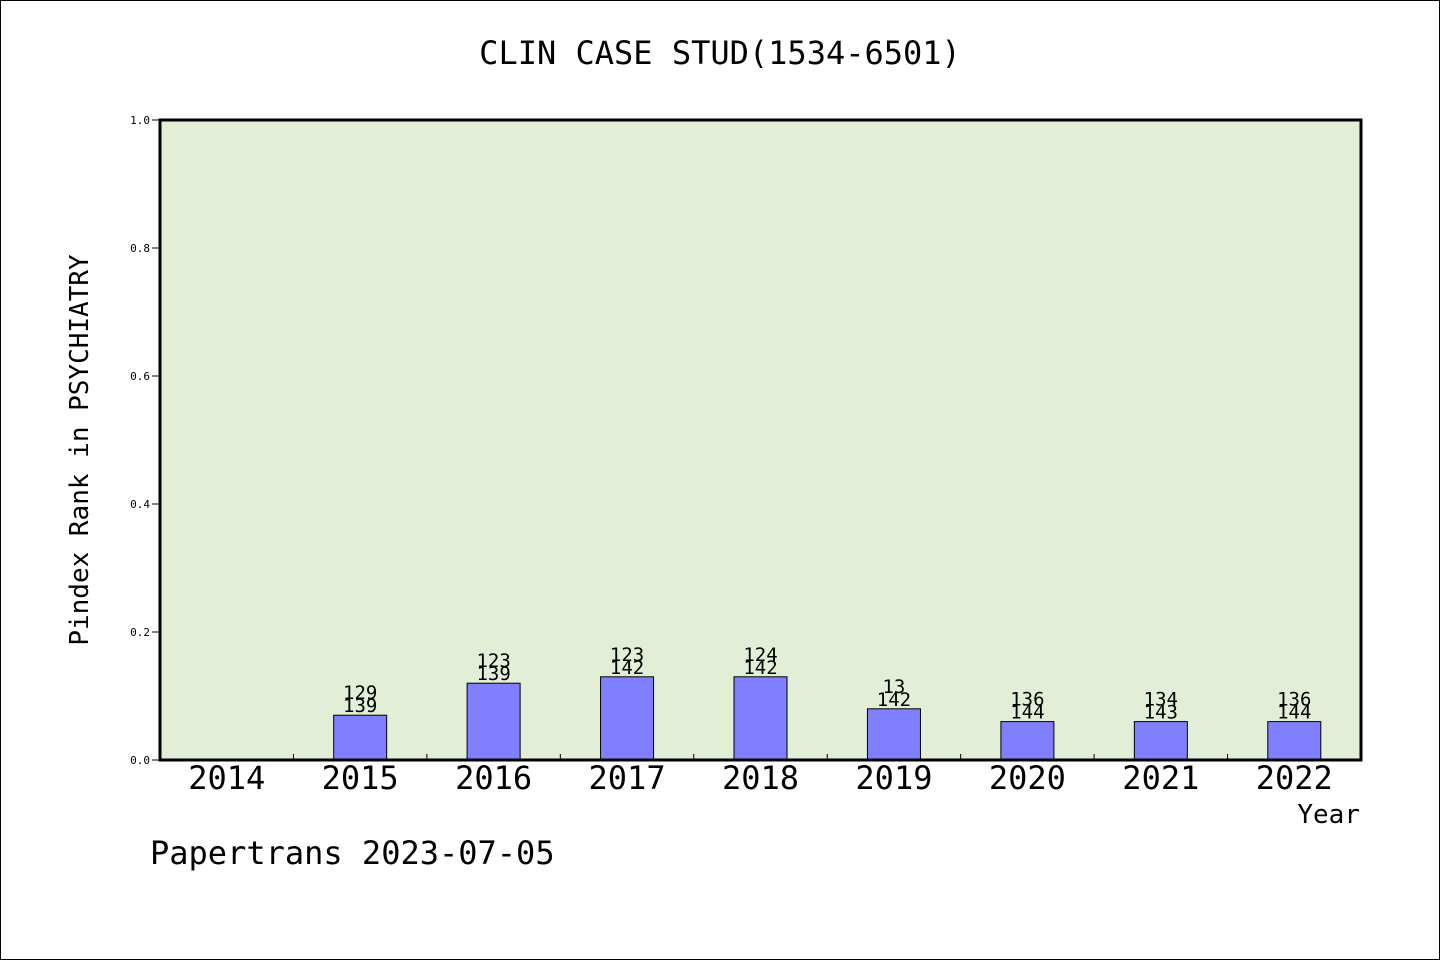 Image resolution: width=1440 pixels, height=960 pixels. Describe the element at coordinates (360, 693) in the screenshot. I see `bar-label-top-2015: 129` at that location.